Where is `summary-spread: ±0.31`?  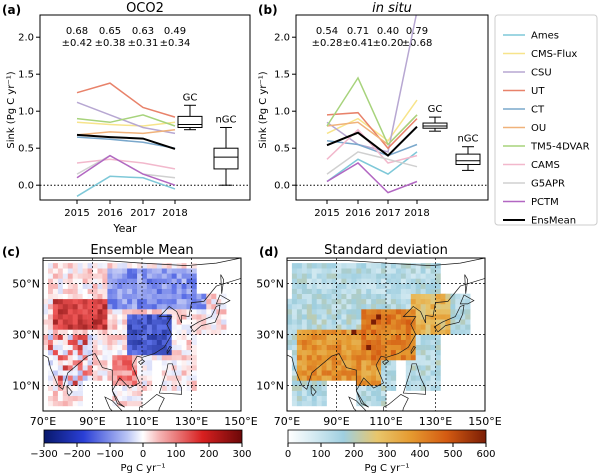
summary-spread: ±0.31 is located at coordinates (143, 43).